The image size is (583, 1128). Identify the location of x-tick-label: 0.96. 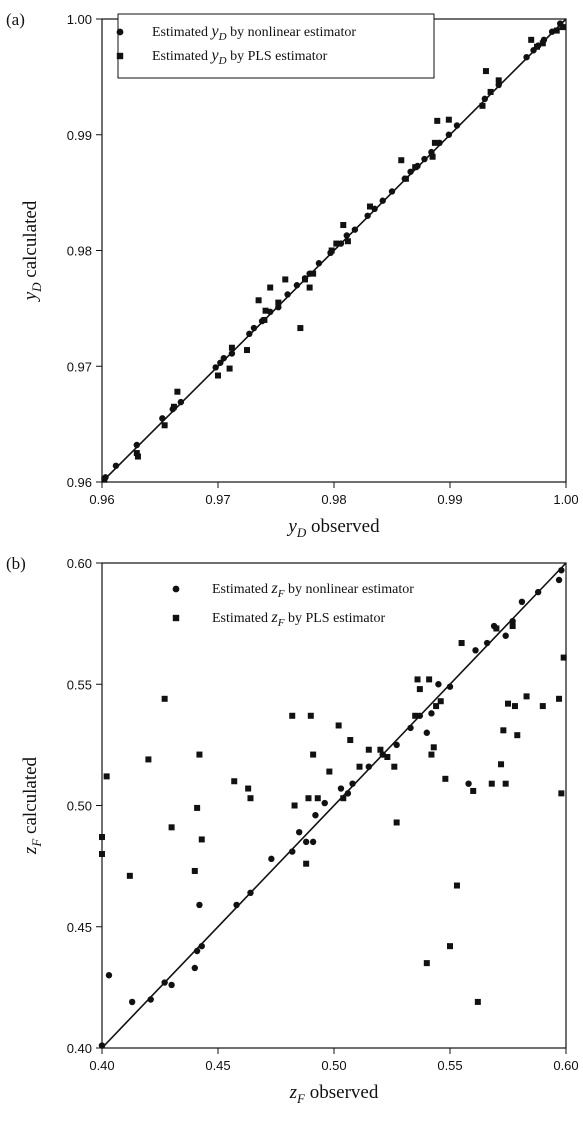
(101, 499).